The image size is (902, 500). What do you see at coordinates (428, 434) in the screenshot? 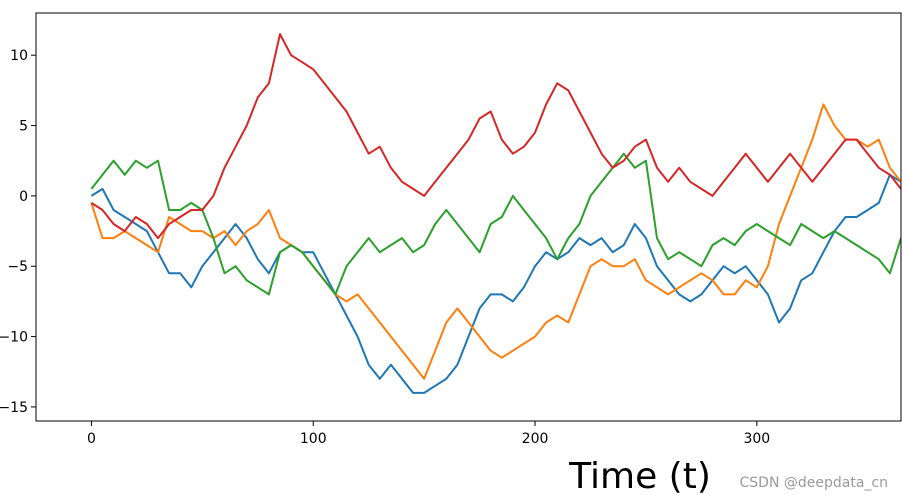
I see `x-axis: 0 100 200 300` at bounding box center [428, 434].